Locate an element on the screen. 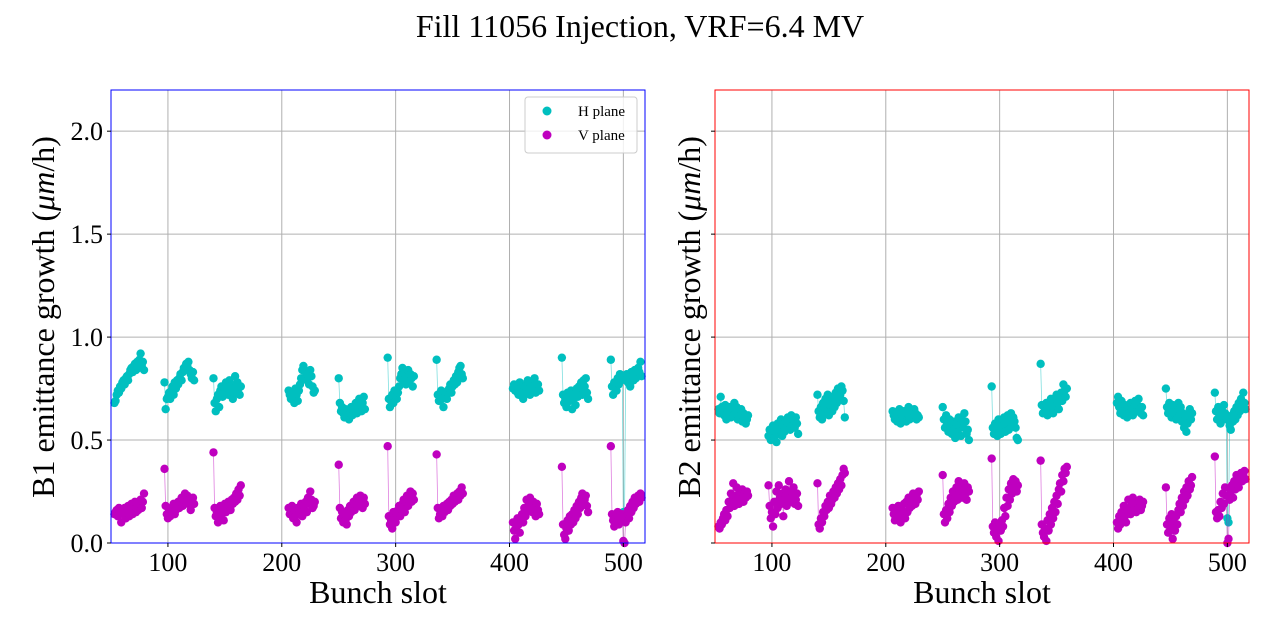 Image resolution: width=1280 pixels, height=640 pixels. b2-x-tick-label: 200 is located at coordinates (885, 562).